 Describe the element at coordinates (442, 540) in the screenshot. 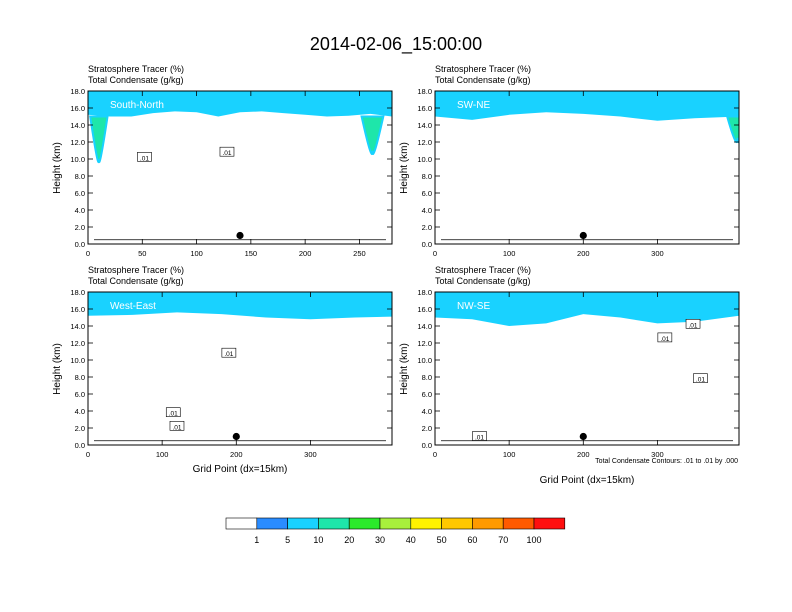

I see `colorbar-label: 50` at that location.